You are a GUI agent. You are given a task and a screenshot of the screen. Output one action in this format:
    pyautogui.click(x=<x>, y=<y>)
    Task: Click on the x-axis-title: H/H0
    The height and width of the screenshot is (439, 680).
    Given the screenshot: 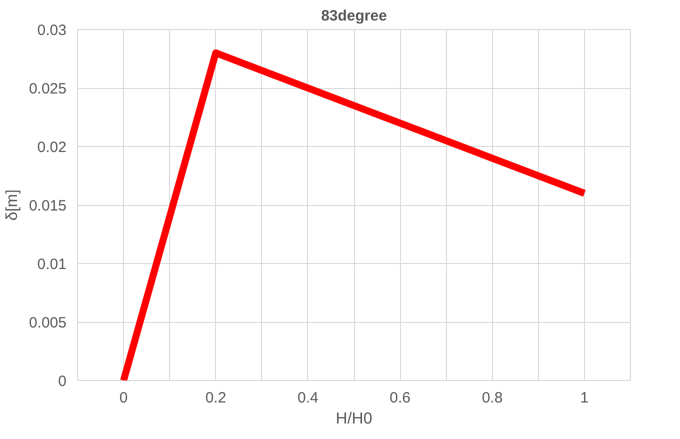 What is the action you would take?
    pyautogui.click(x=354, y=419)
    